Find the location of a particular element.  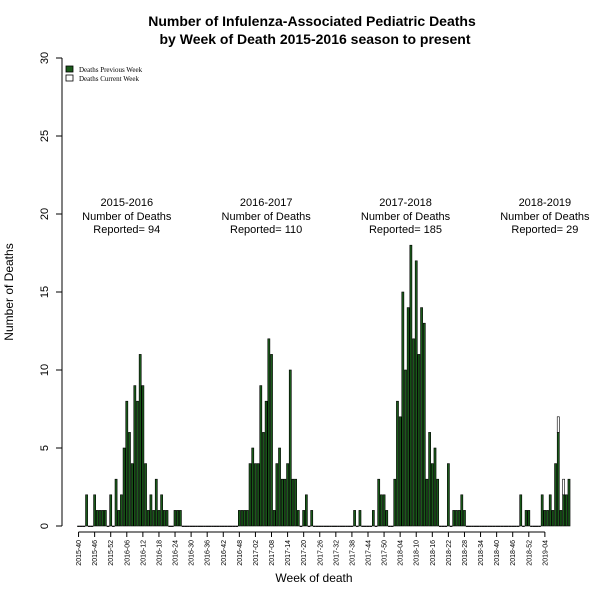

x-tick-label: 2017-44 is located at coordinates (368, 553).